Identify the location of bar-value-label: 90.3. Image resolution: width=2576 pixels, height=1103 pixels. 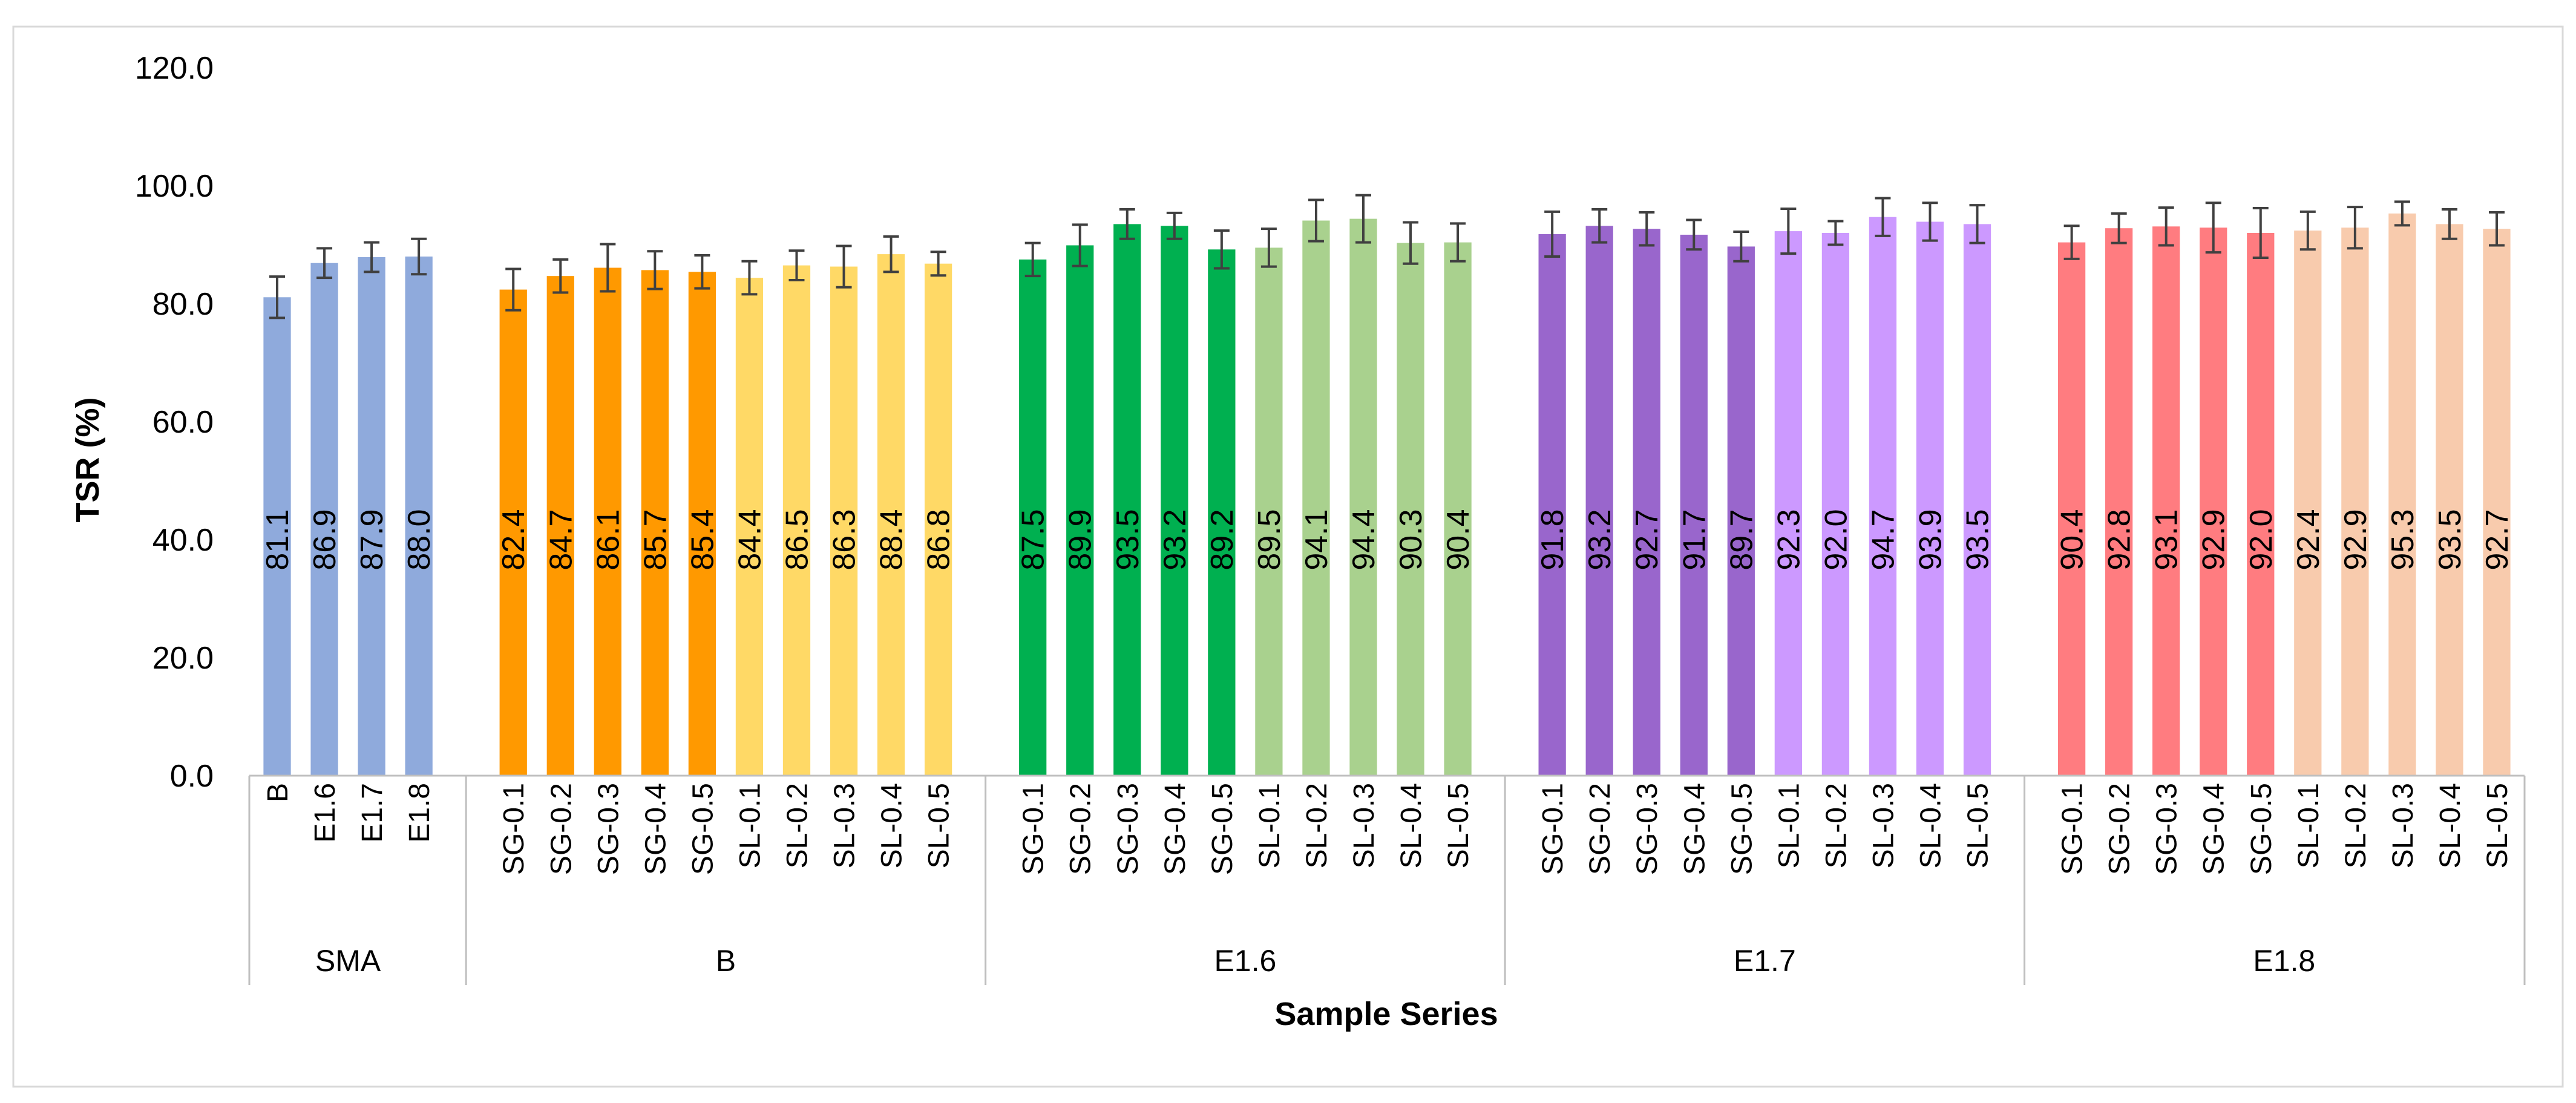
(1411, 539).